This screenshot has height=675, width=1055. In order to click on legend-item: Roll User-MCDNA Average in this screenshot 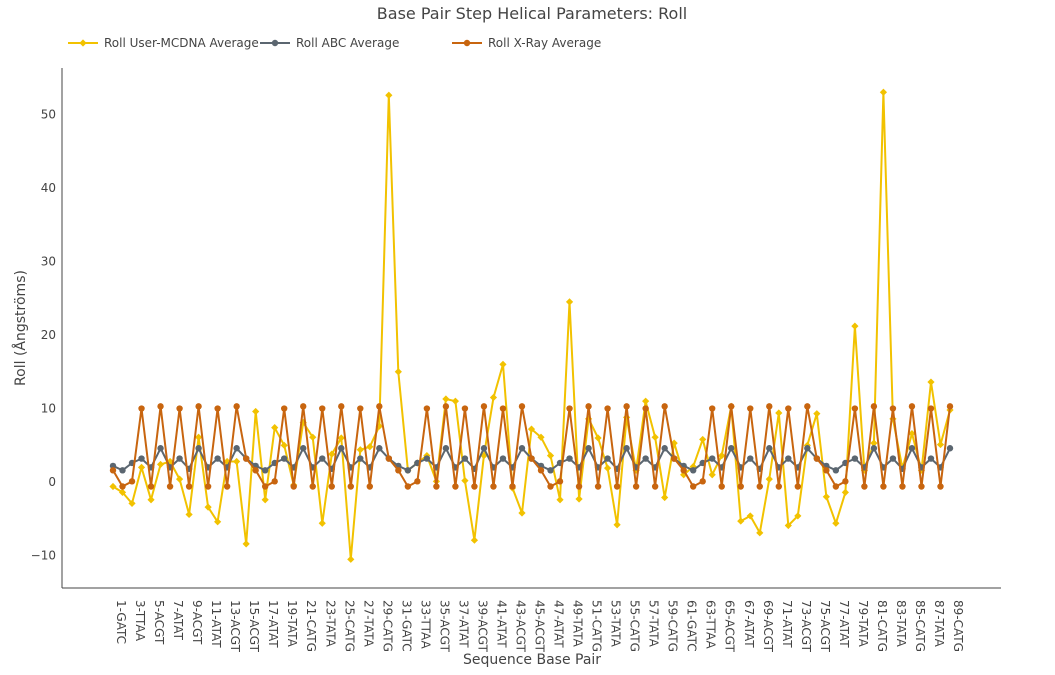, I will do `click(163, 43)`.